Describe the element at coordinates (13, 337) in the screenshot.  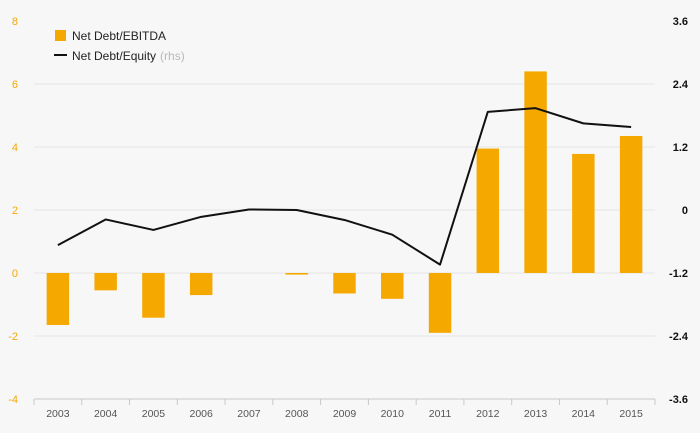
I see `y-left-tick-label: -2` at that location.